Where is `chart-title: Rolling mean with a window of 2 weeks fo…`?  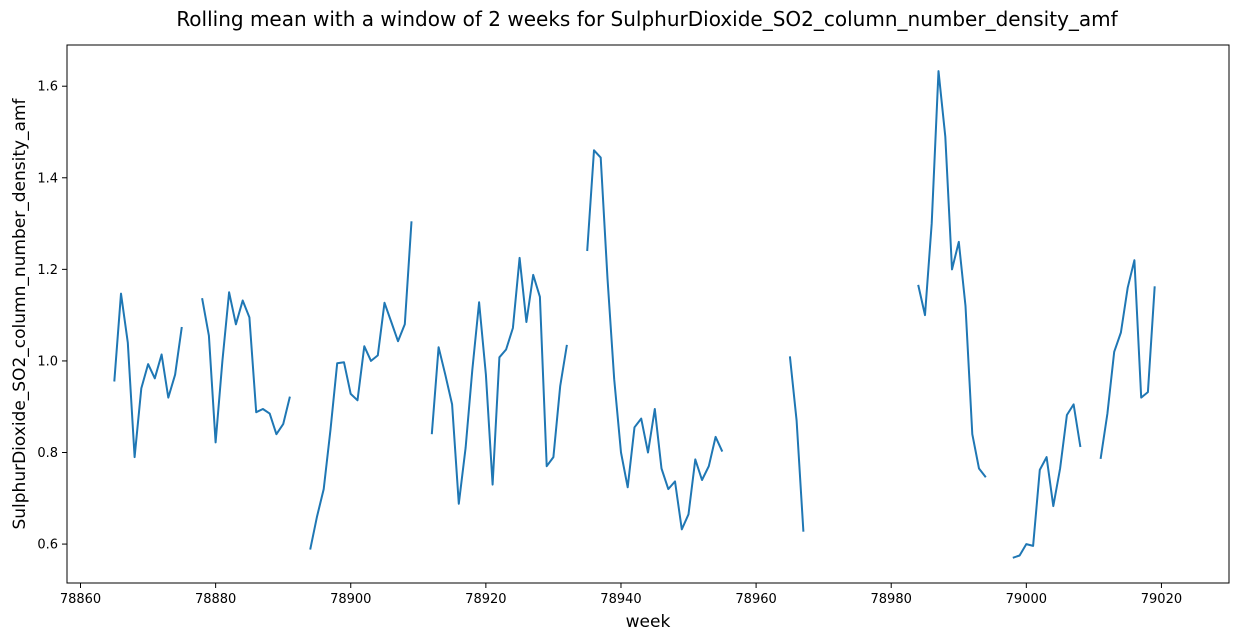 chart-title: Rolling mean with a window of 2 weeks fo… is located at coordinates (647, 19).